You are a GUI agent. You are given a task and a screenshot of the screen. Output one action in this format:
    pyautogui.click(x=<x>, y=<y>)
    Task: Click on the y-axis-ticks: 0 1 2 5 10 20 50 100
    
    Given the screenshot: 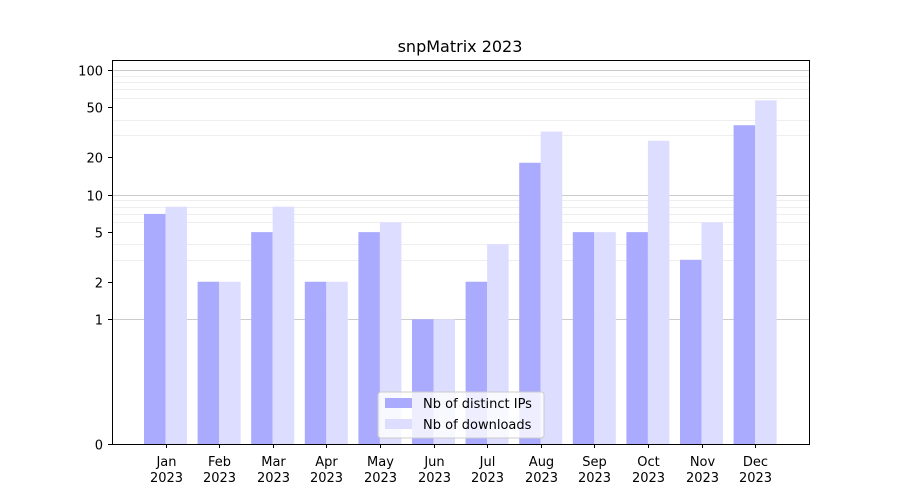 What is the action you would take?
    pyautogui.click(x=95, y=259)
    